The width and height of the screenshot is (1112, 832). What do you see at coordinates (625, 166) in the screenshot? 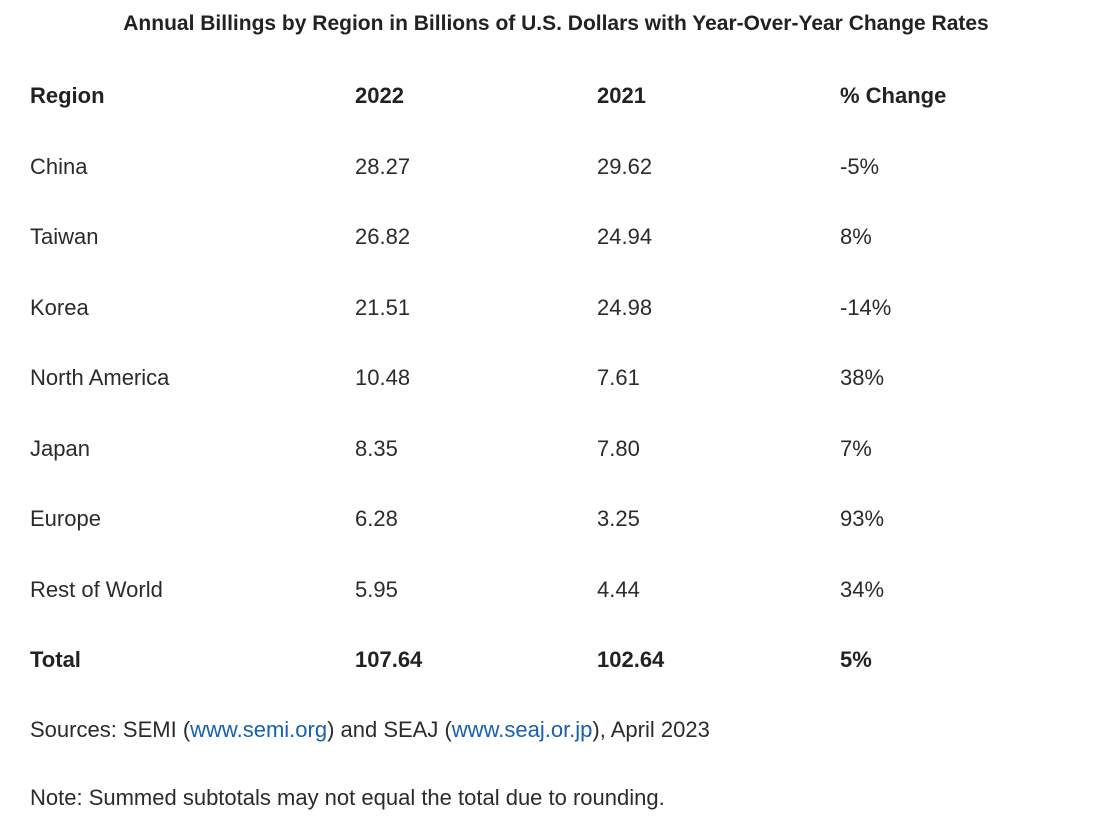
I see `cell: 29.62` at bounding box center [625, 166].